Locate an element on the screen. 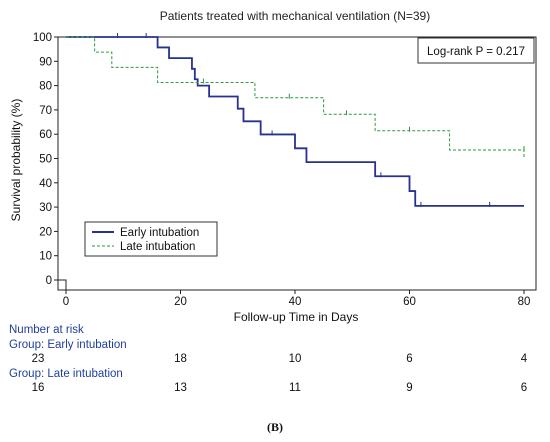 The height and width of the screenshot is (442, 550). x-tick-label: 80 is located at coordinates (524, 302).